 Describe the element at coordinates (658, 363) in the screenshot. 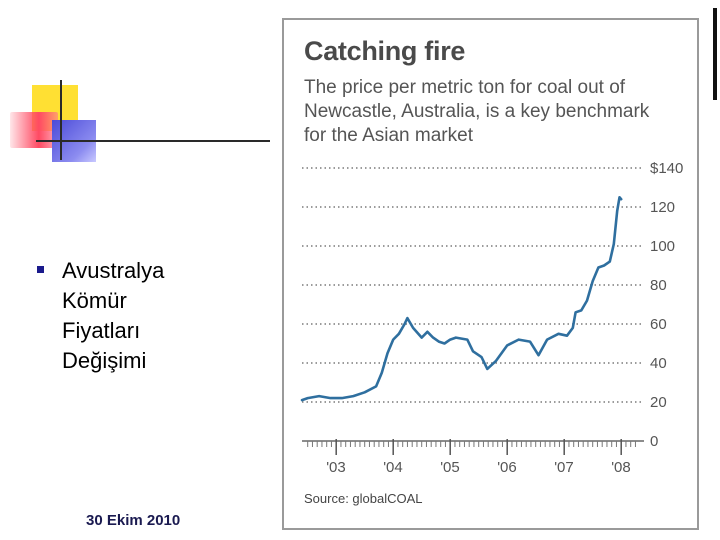

I see `y-tick-label: 40` at that location.